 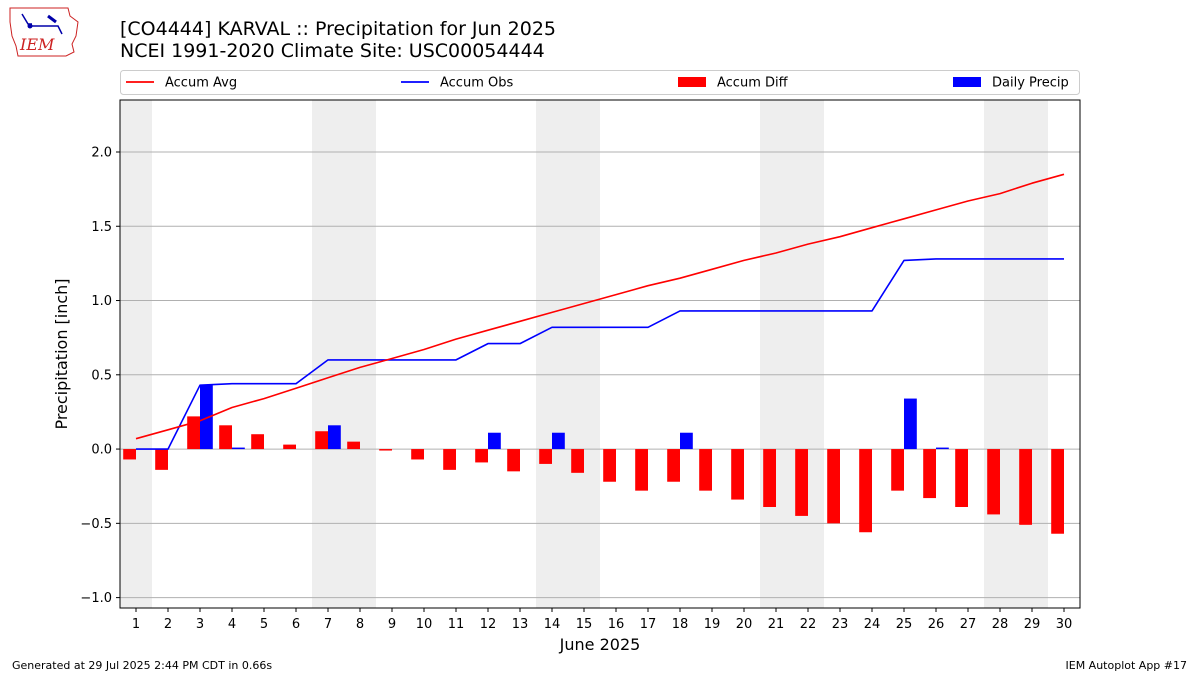 What do you see at coordinates (692, 82) in the screenshot?
I see `legend-swatch-accum-diff` at bounding box center [692, 82].